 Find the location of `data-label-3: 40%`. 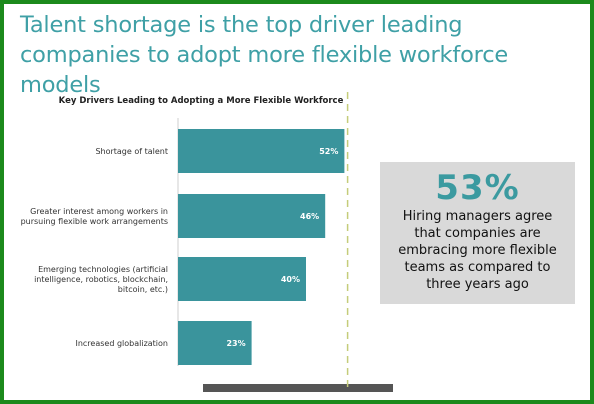

data-label-3: 40% is located at coordinates (290, 279).